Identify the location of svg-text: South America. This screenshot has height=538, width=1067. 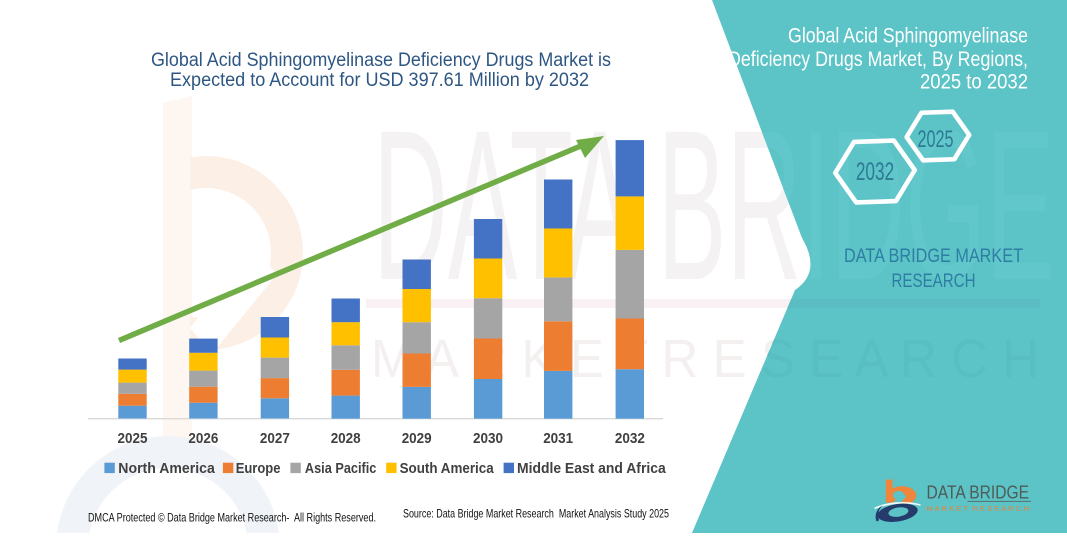
(447, 469).